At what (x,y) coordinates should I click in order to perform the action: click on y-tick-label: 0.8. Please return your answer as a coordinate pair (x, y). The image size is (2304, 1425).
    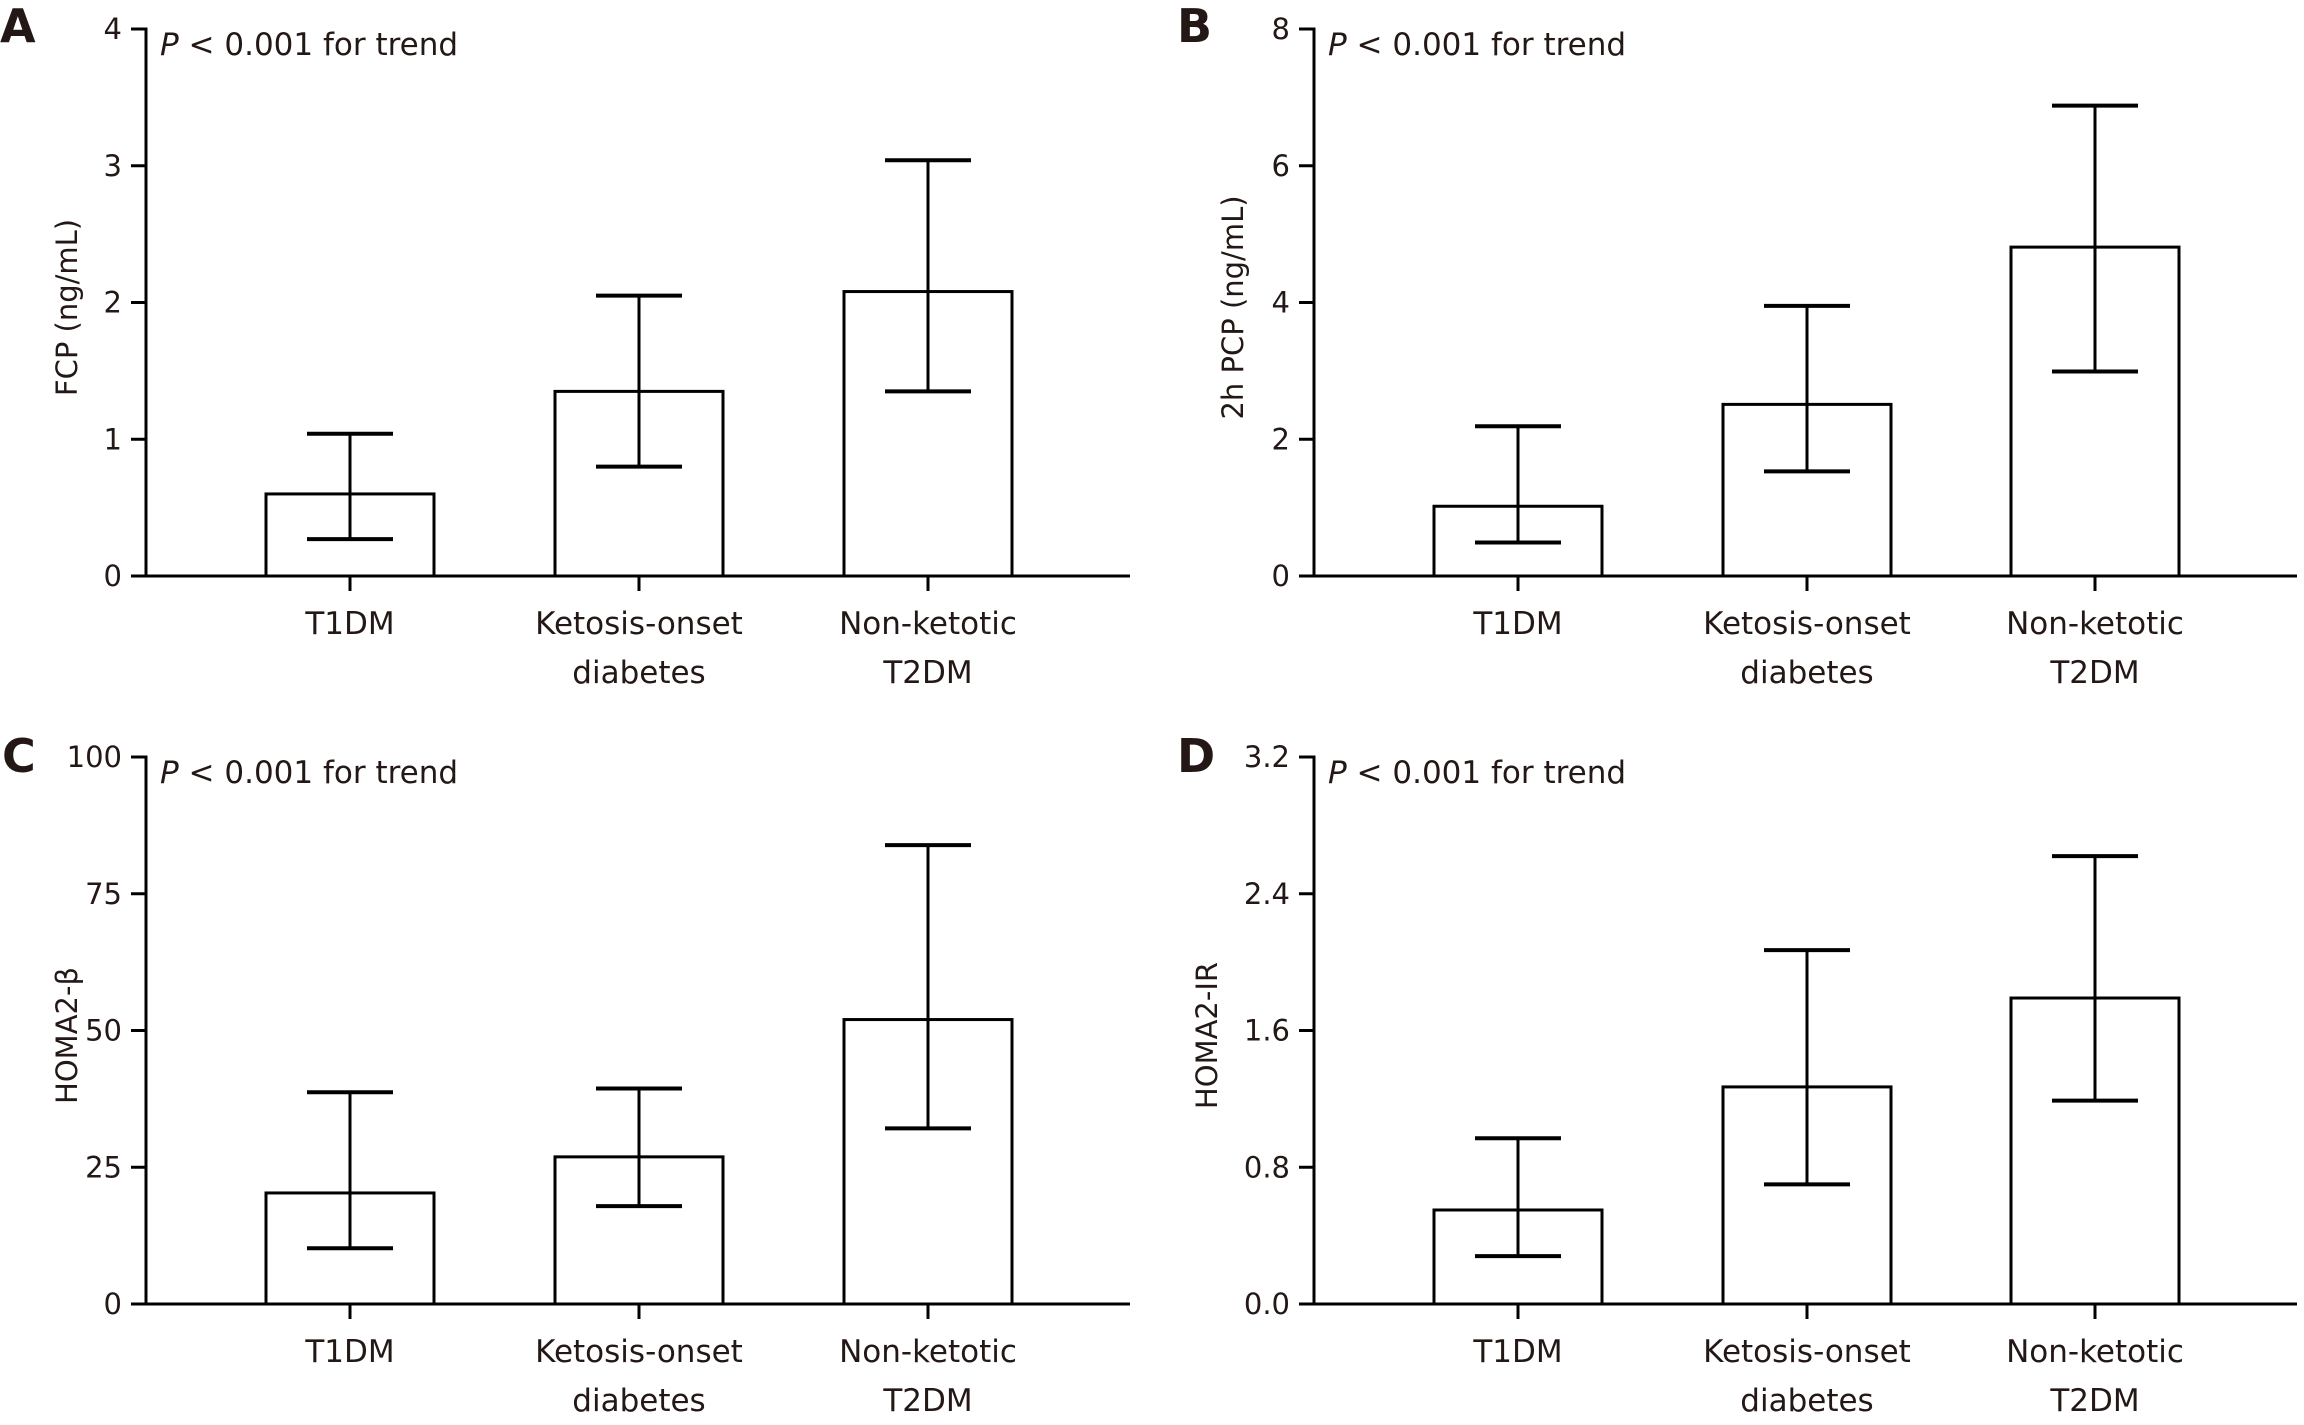
    Looking at the image, I should click on (1267, 1167).